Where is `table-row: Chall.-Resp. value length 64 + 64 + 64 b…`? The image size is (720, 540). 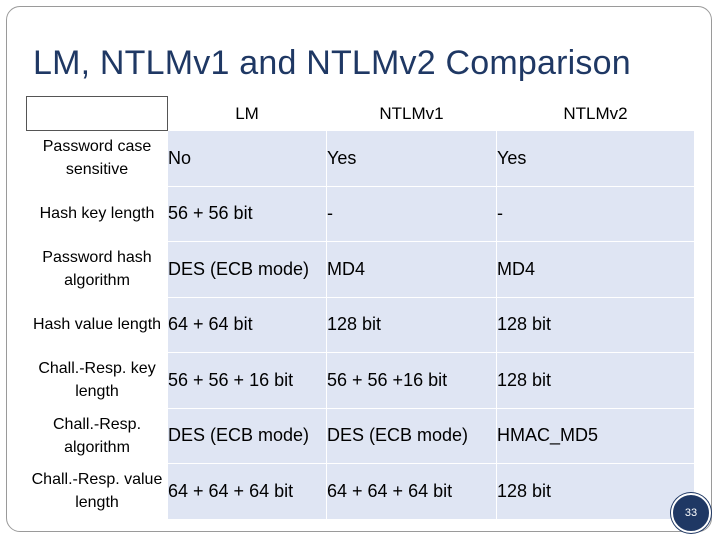 table-row: Chall.-Resp. value length 64 + 64 + 64 b… is located at coordinates (360, 491).